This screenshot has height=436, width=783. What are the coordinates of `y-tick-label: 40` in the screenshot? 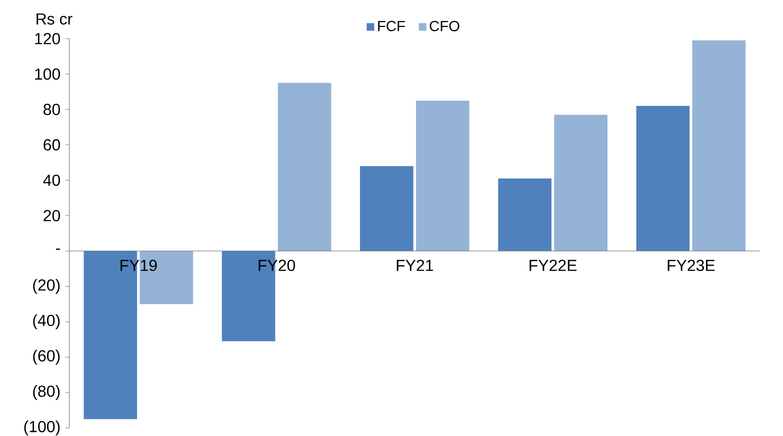 It's located at (51, 180).